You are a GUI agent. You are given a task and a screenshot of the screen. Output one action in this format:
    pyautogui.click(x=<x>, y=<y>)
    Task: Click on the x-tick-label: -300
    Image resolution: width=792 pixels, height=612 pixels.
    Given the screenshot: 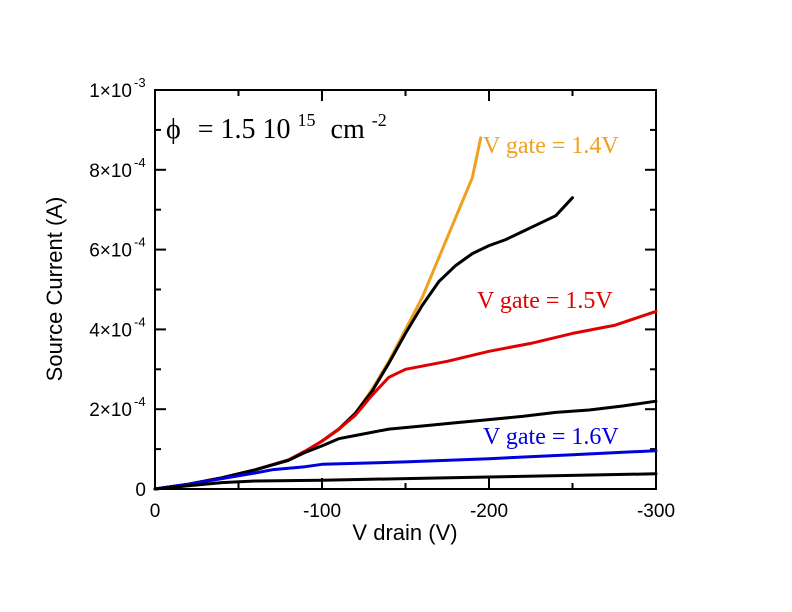 What is the action you would take?
    pyautogui.click(x=656, y=511)
    